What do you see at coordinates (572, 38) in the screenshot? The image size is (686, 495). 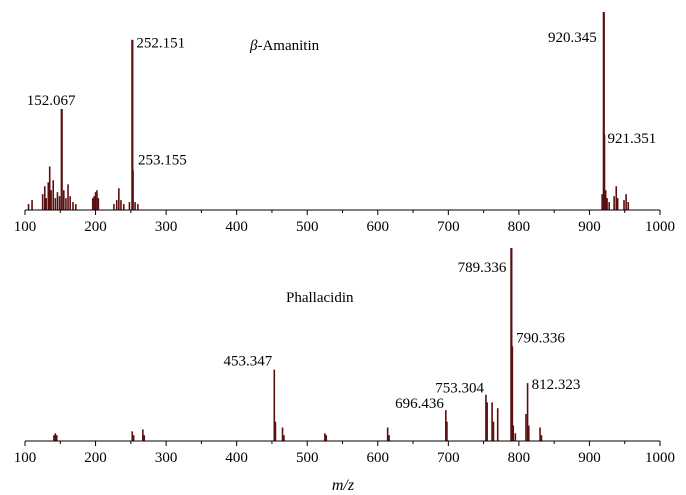 I see `peak-label: 920.345` at bounding box center [572, 38].